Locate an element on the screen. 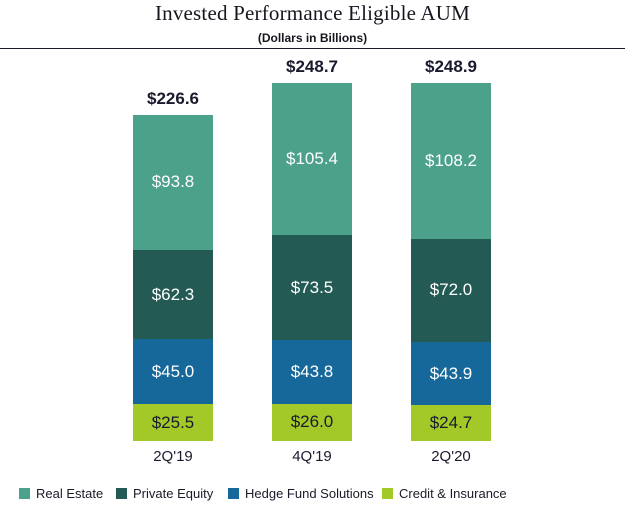 The width and height of the screenshot is (625, 512). chart-title: Invested Performance Eligible AUM is located at coordinates (312, 13).